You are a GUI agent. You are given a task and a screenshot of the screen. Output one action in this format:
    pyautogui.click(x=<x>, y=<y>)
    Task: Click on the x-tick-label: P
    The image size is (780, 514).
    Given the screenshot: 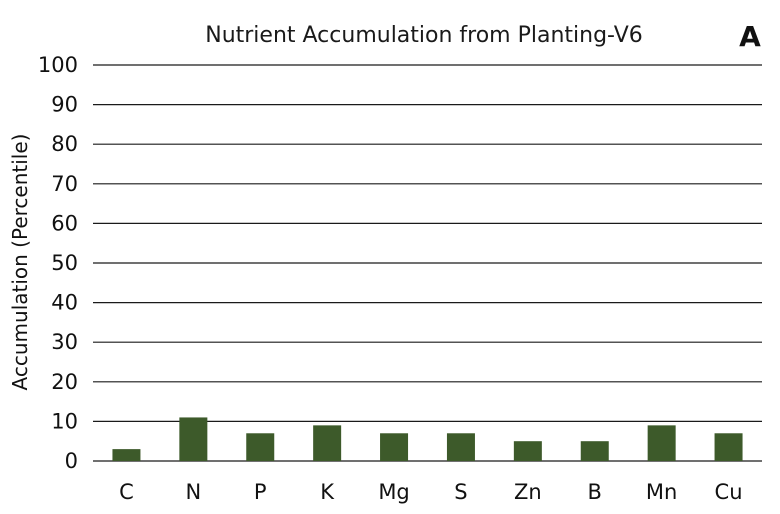 What is the action you would take?
    pyautogui.click(x=260, y=492)
    